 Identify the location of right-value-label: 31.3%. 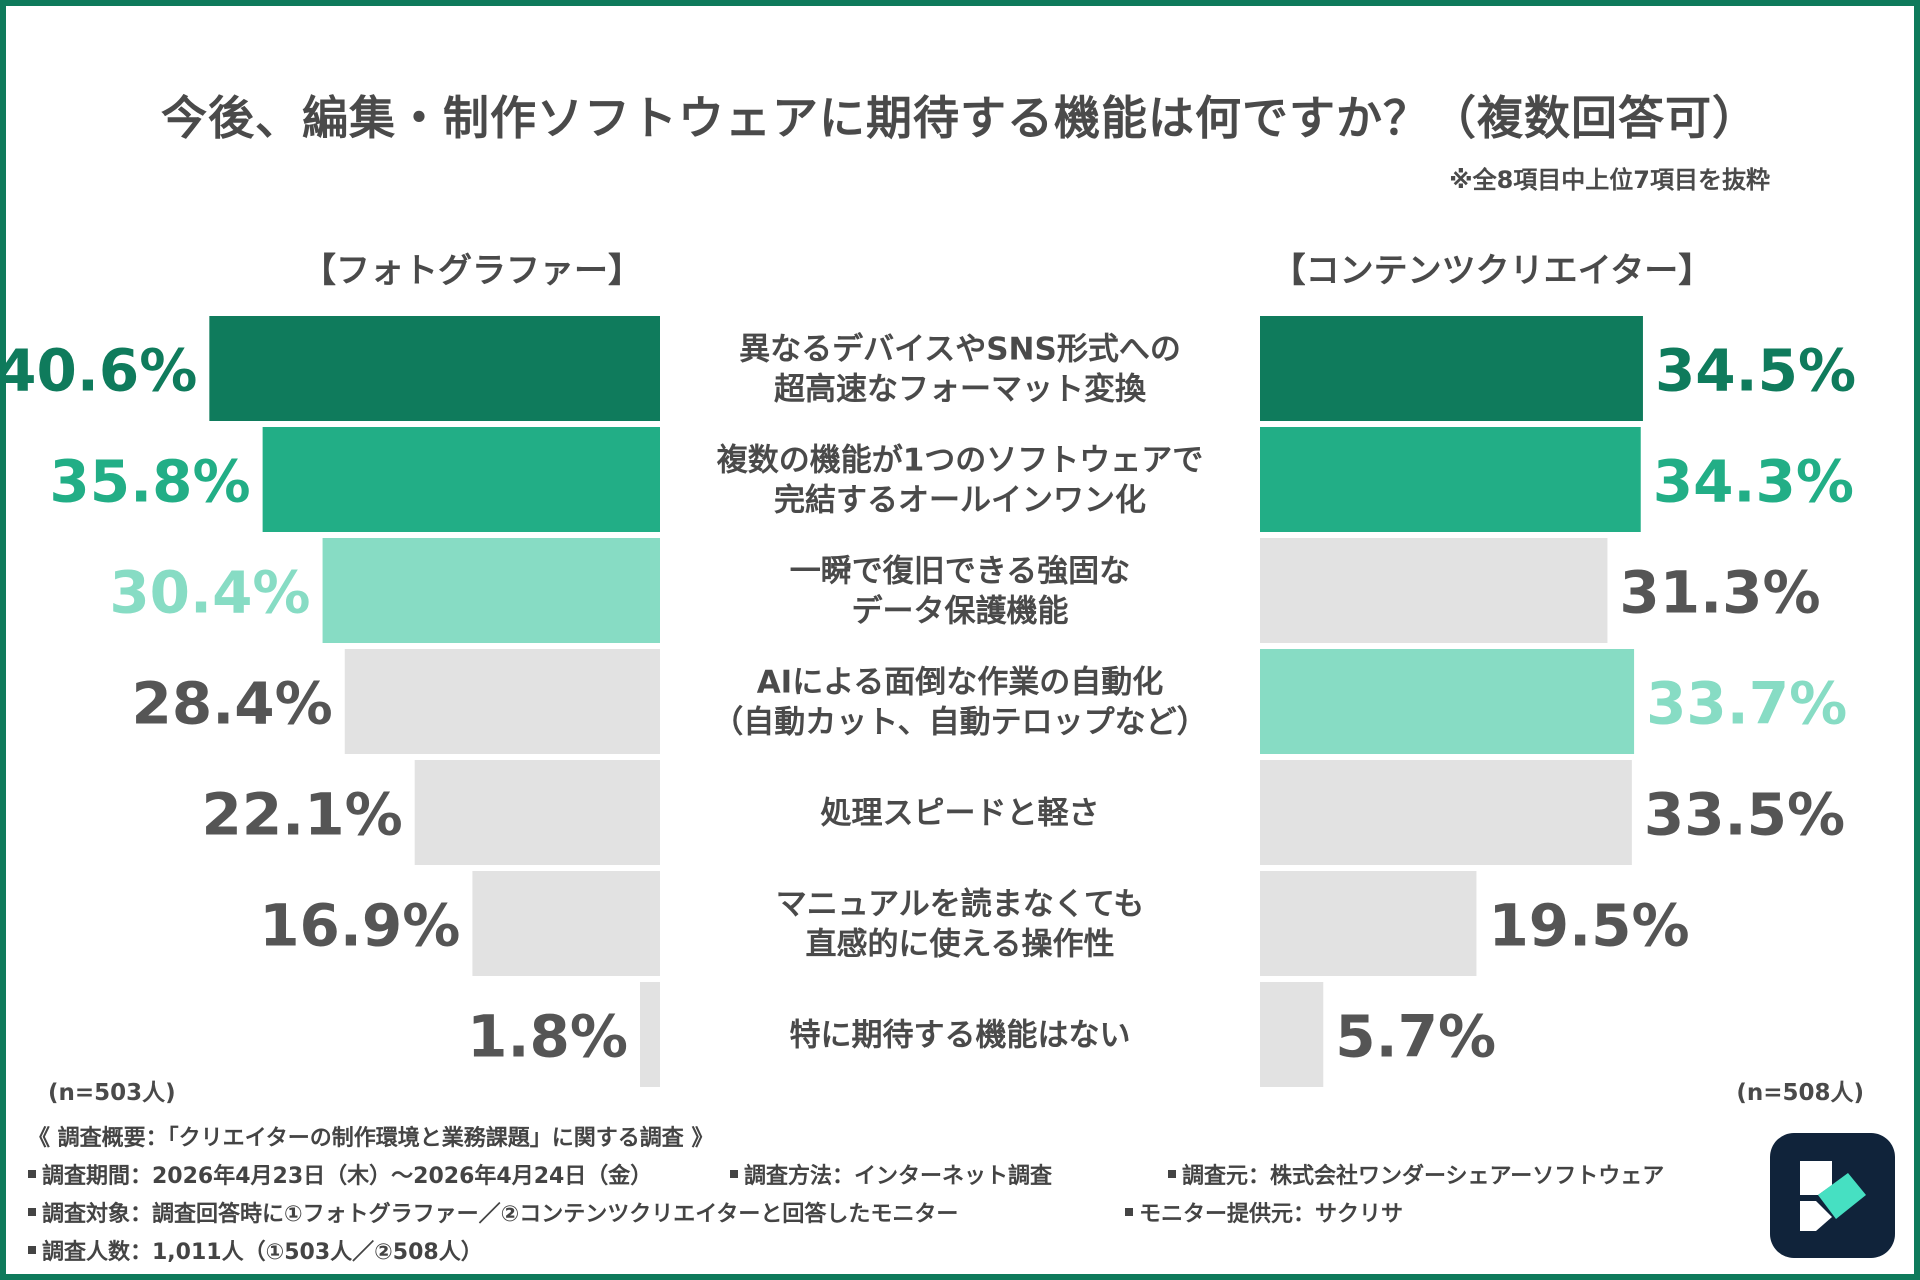
(1719, 593).